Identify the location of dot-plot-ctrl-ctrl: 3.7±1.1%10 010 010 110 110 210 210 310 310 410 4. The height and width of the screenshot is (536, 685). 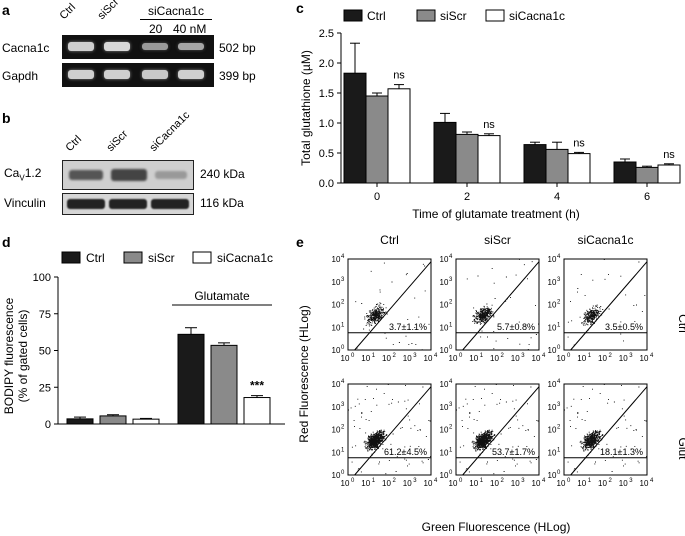
(385, 308).